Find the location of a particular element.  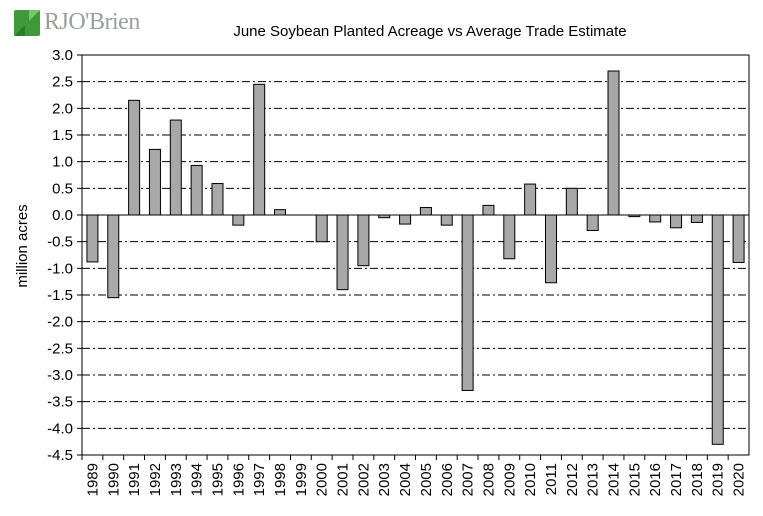

x-tick-label: 2000 is located at coordinates (322, 479).